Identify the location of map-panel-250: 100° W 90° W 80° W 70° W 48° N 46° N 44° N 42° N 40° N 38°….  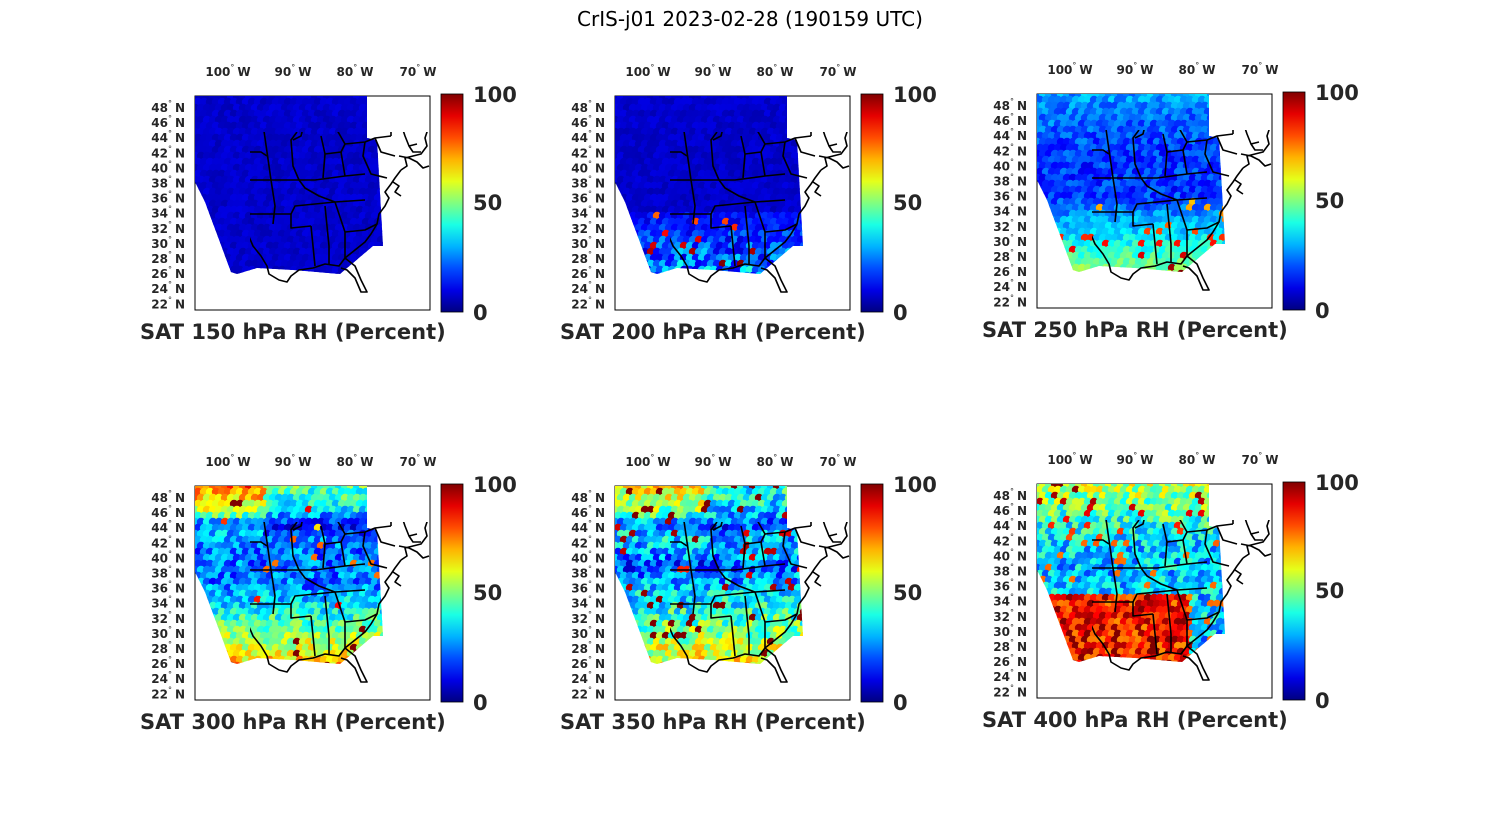
(1172, 208).